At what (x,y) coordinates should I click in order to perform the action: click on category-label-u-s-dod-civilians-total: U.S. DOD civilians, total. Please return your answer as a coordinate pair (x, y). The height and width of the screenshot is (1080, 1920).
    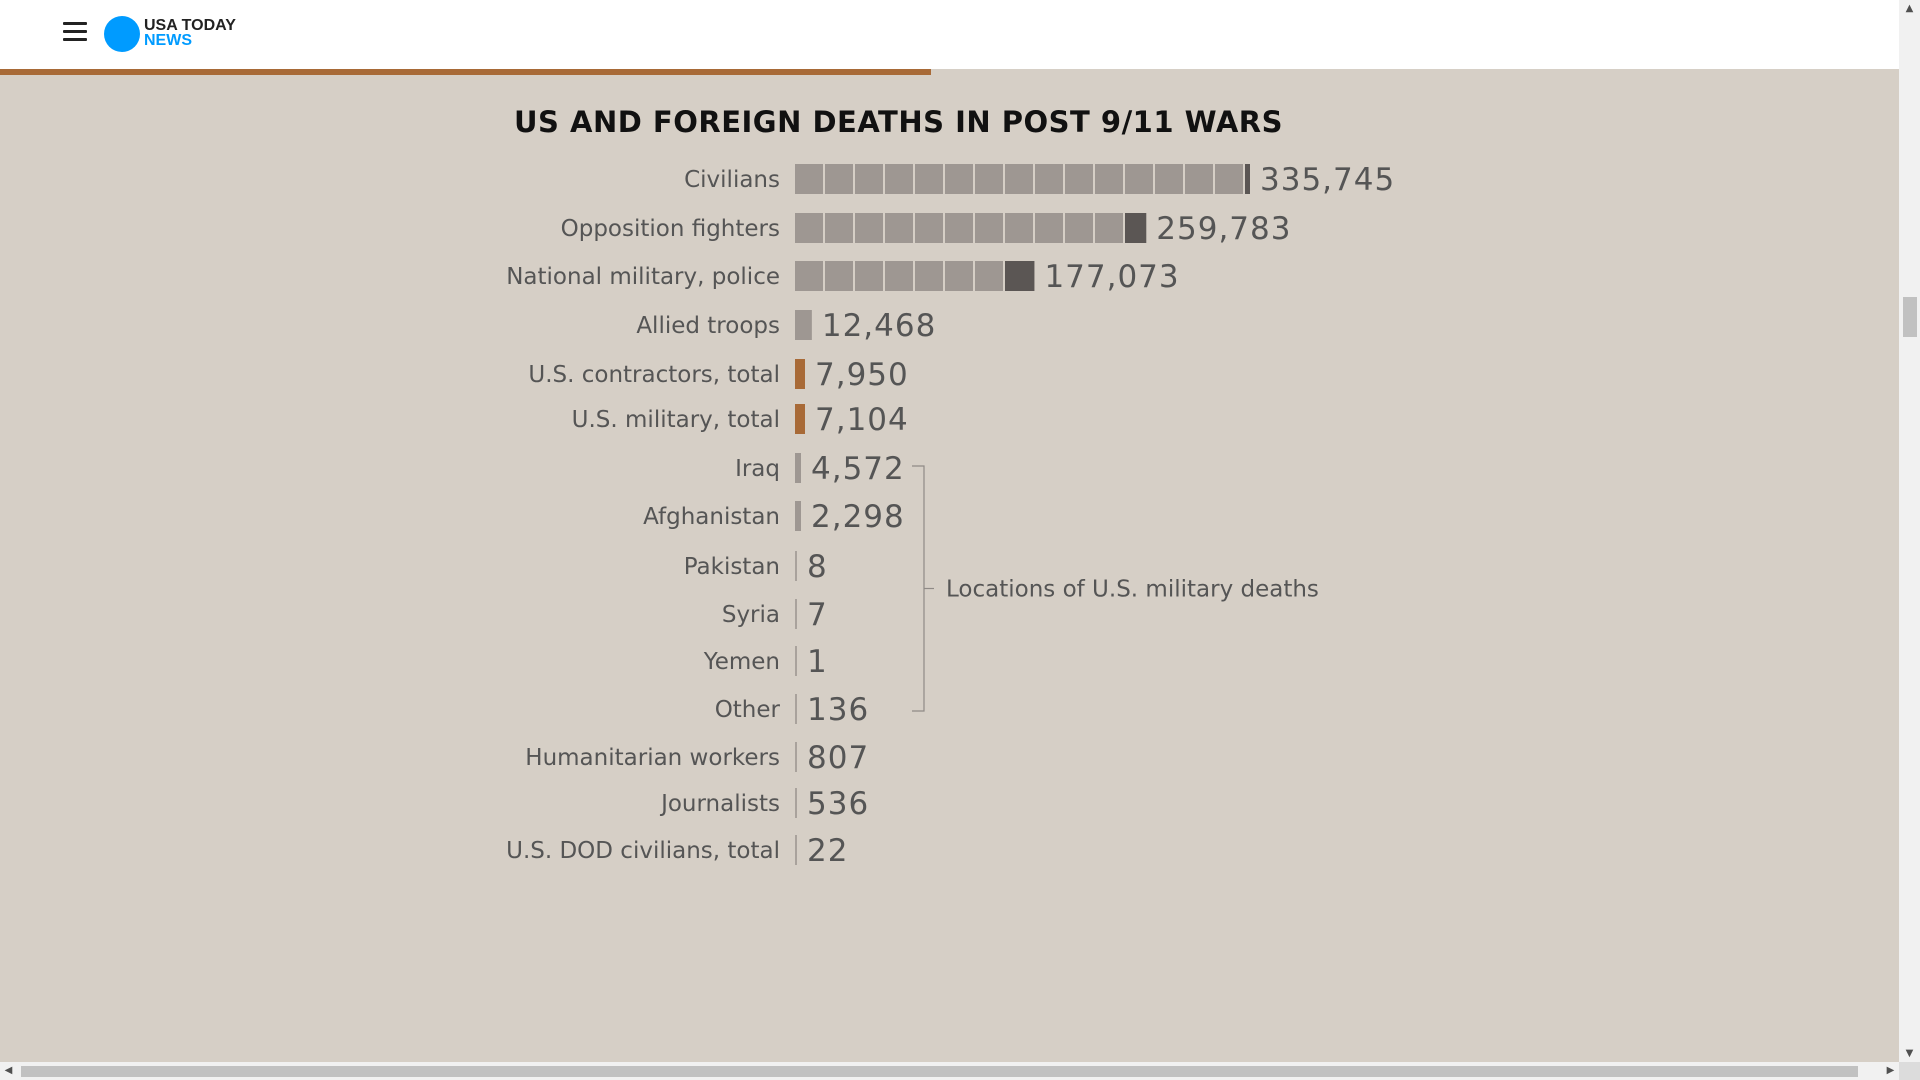
    Looking at the image, I should click on (643, 851).